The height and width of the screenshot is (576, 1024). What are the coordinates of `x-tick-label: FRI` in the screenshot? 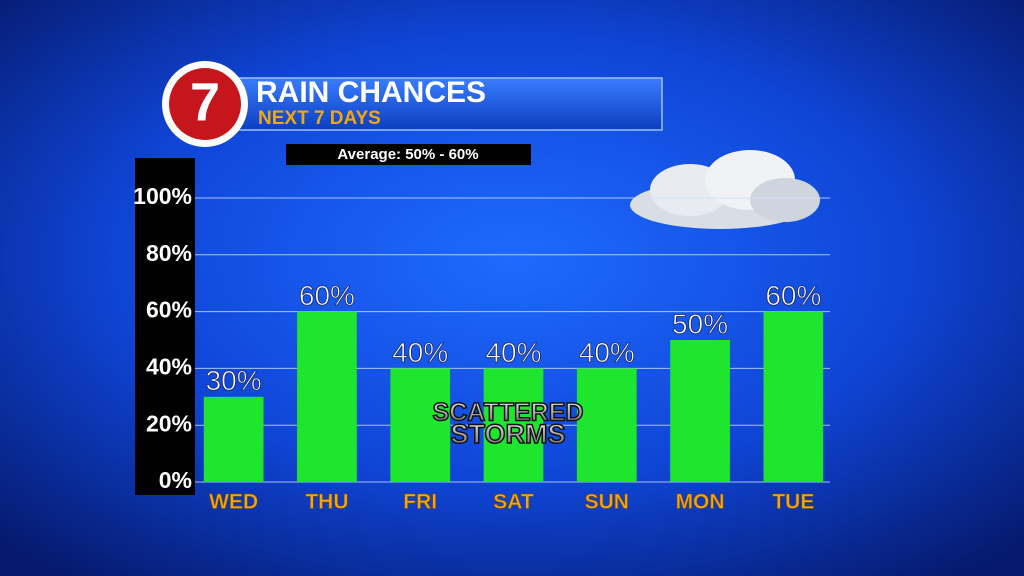 It's located at (420, 502).